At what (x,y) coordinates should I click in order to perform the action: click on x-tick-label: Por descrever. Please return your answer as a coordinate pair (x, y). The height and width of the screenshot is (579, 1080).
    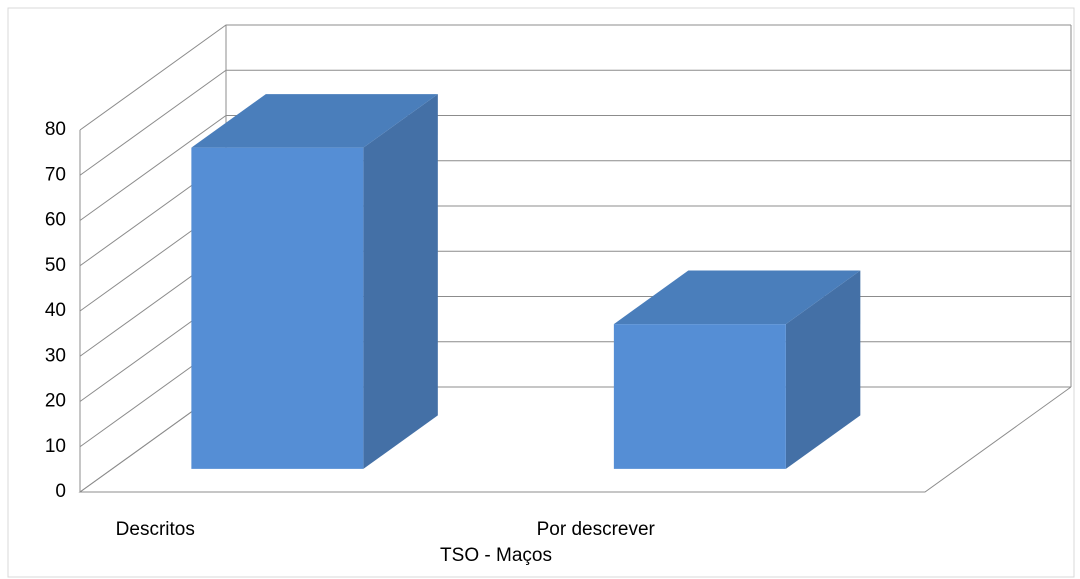
    Looking at the image, I should click on (596, 529).